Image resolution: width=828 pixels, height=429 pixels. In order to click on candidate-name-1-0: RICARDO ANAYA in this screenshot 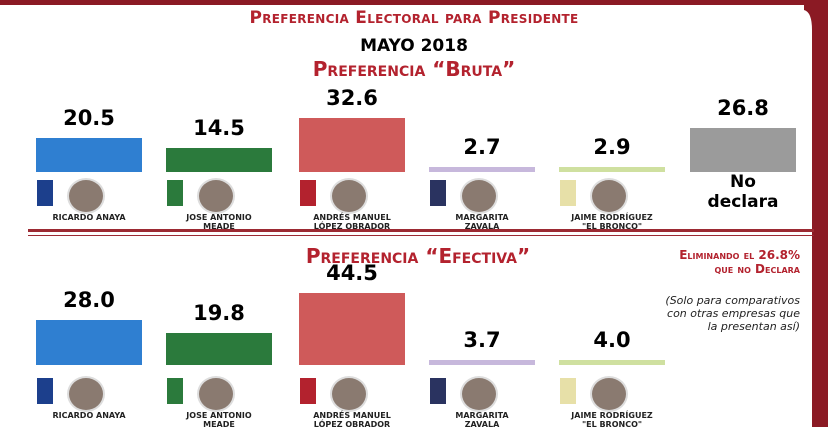, I will do `click(89, 415)`.